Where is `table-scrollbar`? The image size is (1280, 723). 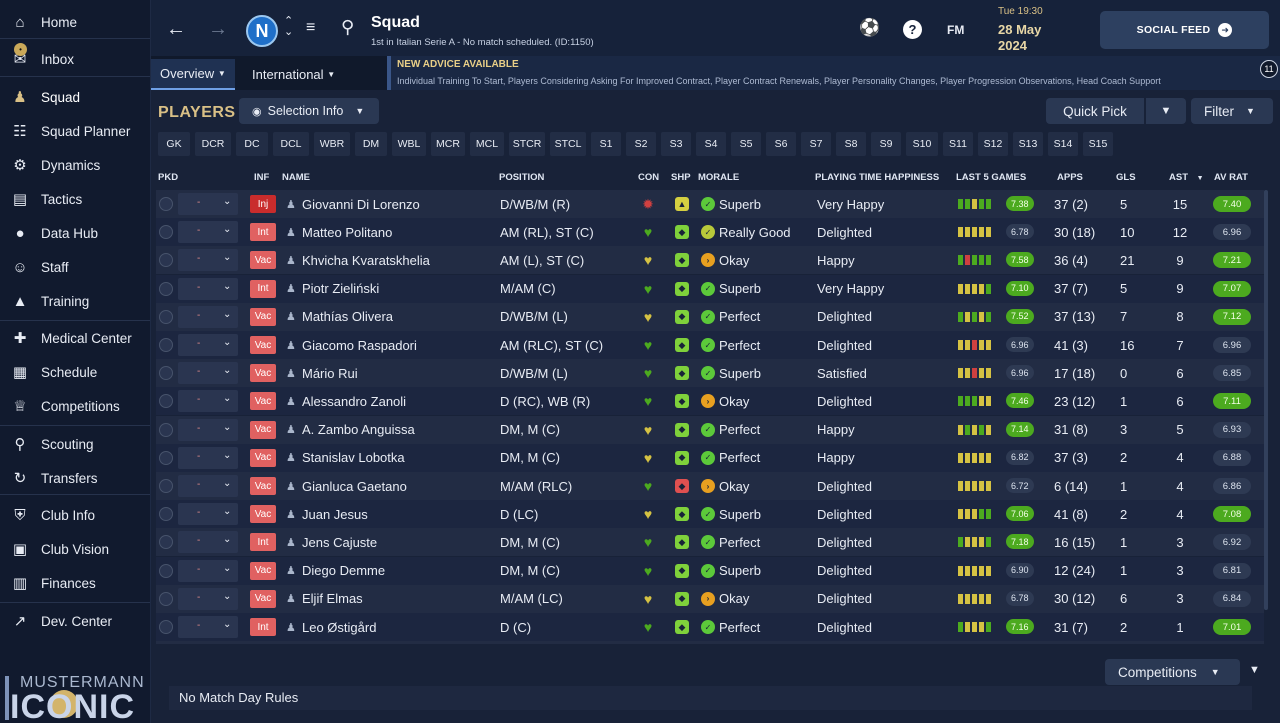
table-scrollbar is located at coordinates (1266, 425).